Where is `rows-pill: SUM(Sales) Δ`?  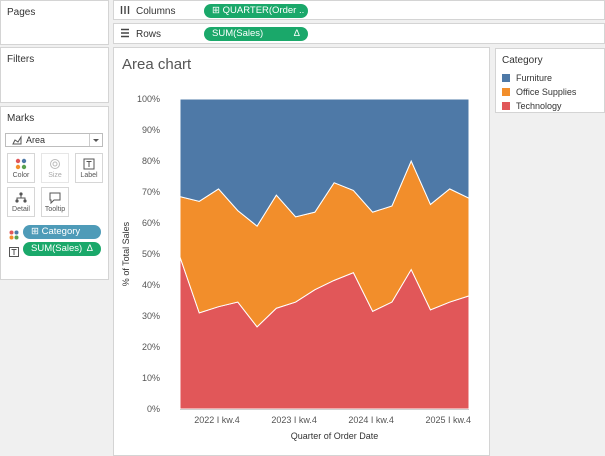 rows-pill: SUM(Sales) Δ is located at coordinates (256, 34).